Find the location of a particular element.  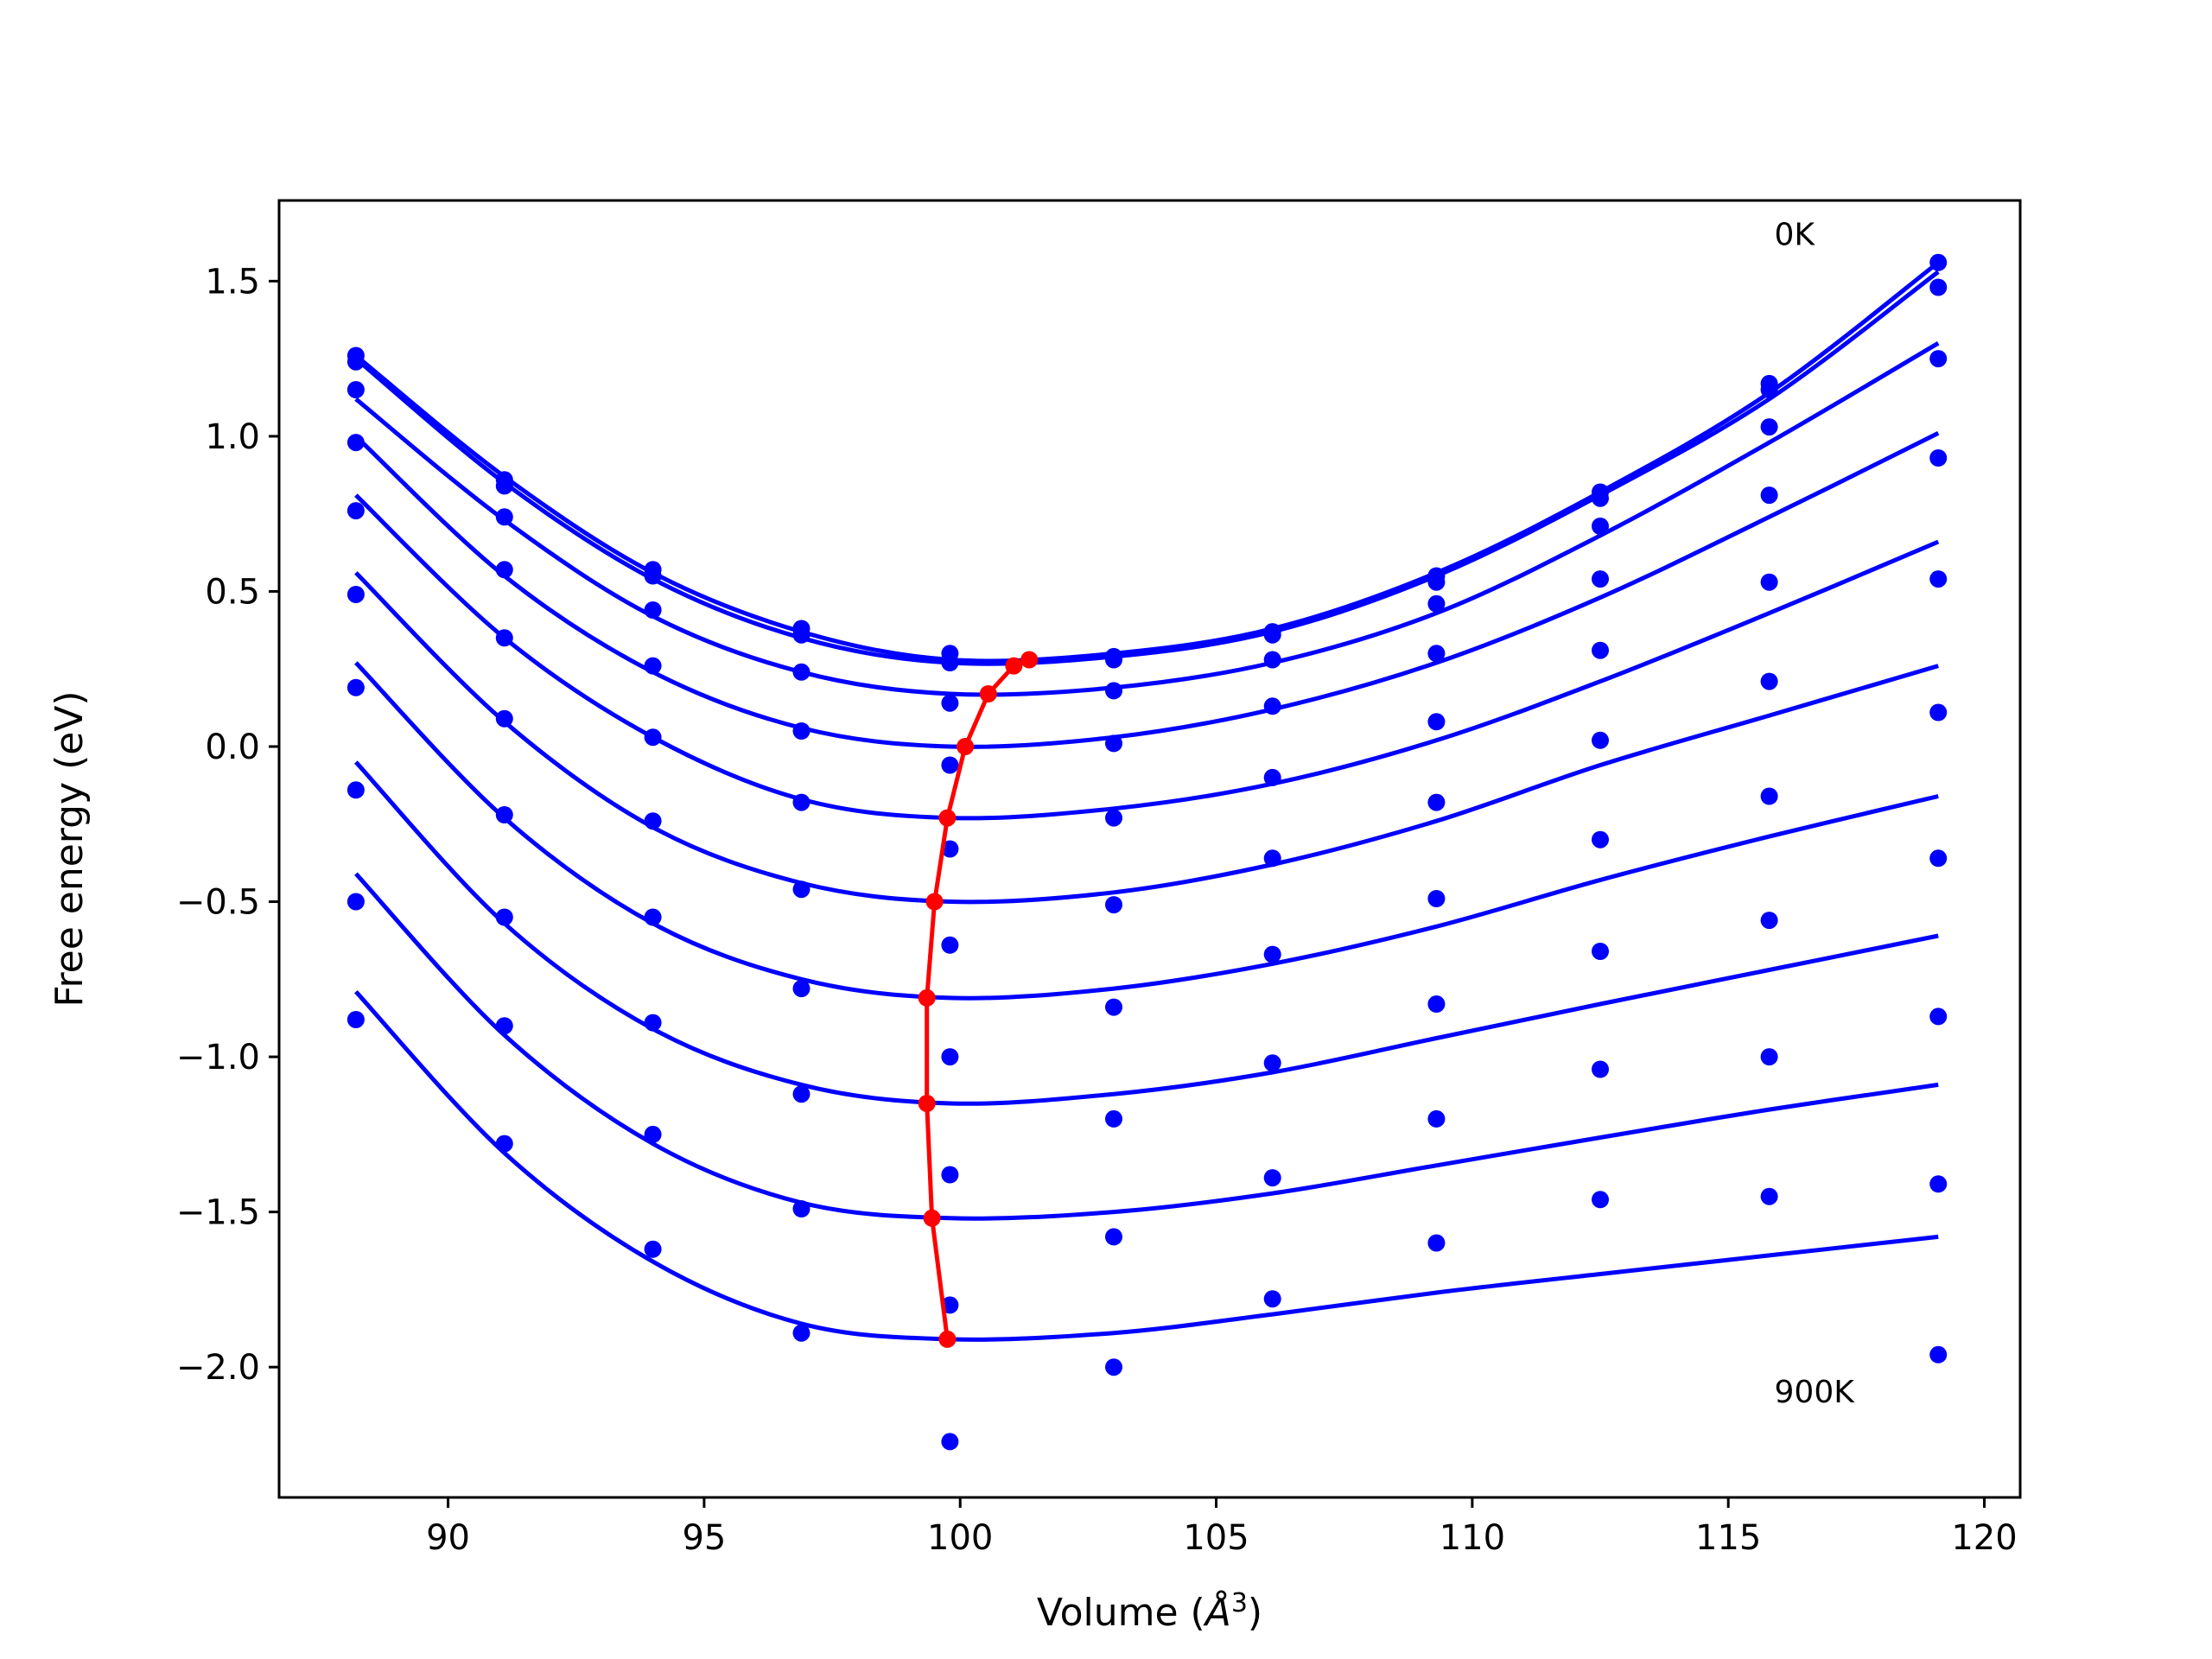

minimum-path is located at coordinates (978, 999).